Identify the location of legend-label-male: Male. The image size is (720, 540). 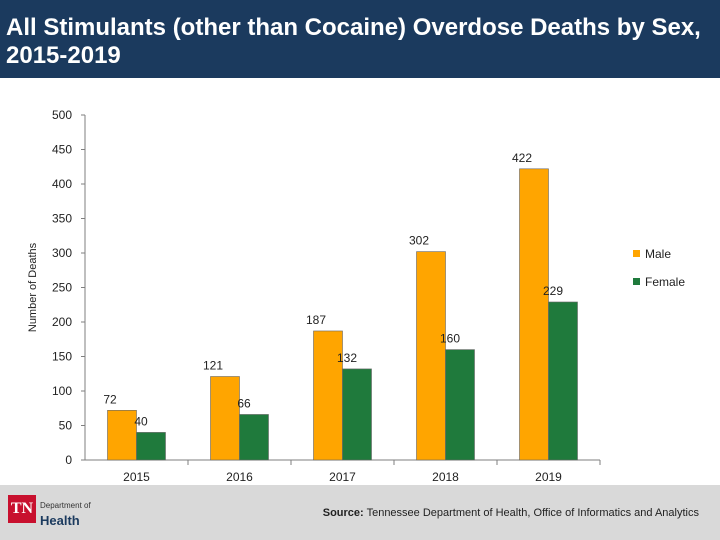
(658, 254).